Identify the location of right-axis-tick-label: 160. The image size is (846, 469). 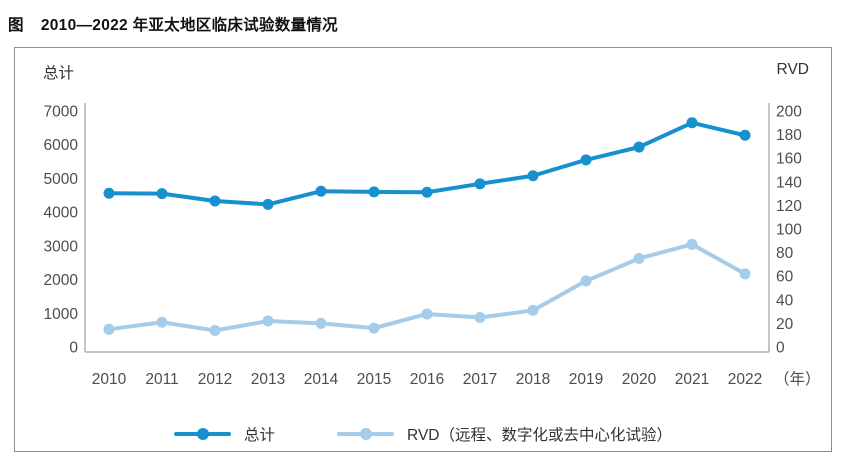
(789, 159).